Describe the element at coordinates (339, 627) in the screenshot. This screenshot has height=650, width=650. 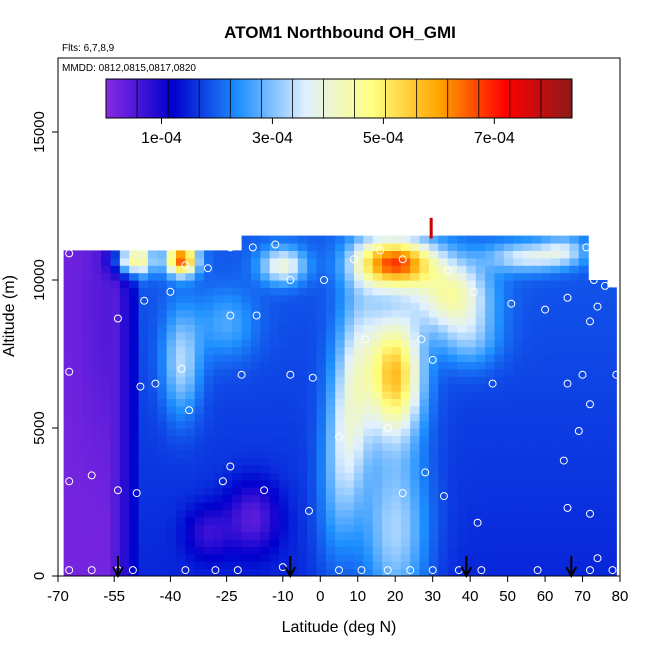
I see `x-axis-label: Latitude (deg N)` at that location.